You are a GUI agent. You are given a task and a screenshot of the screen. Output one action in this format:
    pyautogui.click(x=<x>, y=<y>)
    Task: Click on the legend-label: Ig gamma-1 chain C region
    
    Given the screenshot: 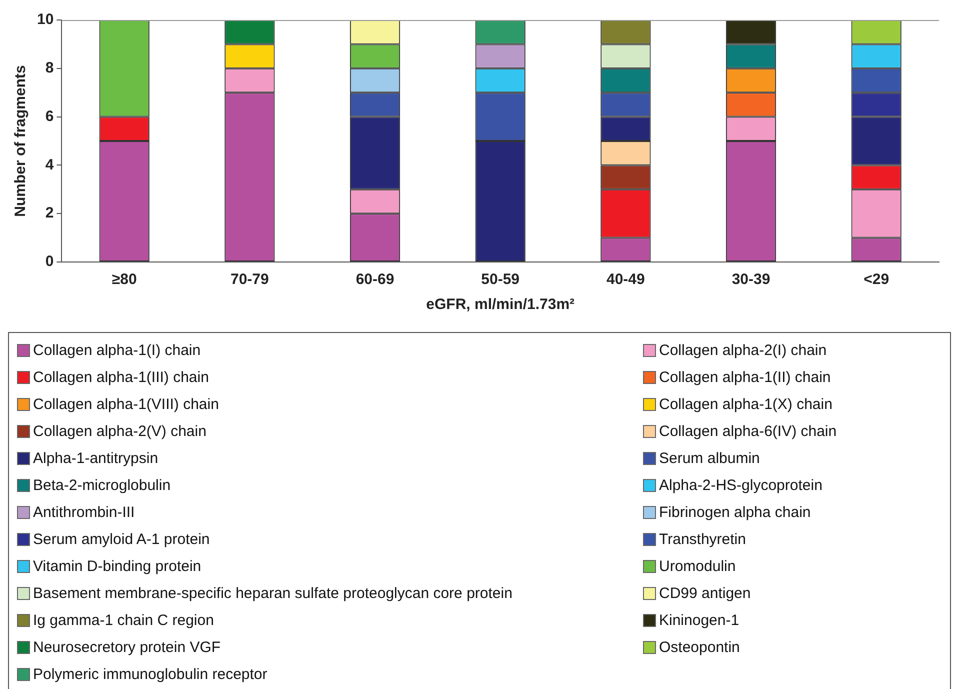 What is the action you would take?
    pyautogui.click(x=123, y=620)
    